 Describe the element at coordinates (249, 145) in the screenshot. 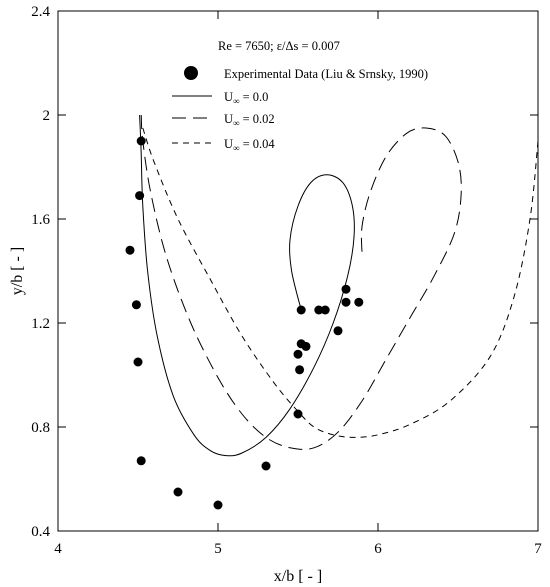

I see `legend-label-u004: U∞ = 0.04` at that location.